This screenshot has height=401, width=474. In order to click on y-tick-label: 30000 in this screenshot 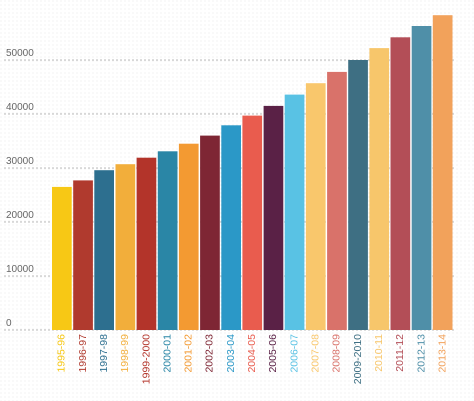, I will do `click(20, 161)`.